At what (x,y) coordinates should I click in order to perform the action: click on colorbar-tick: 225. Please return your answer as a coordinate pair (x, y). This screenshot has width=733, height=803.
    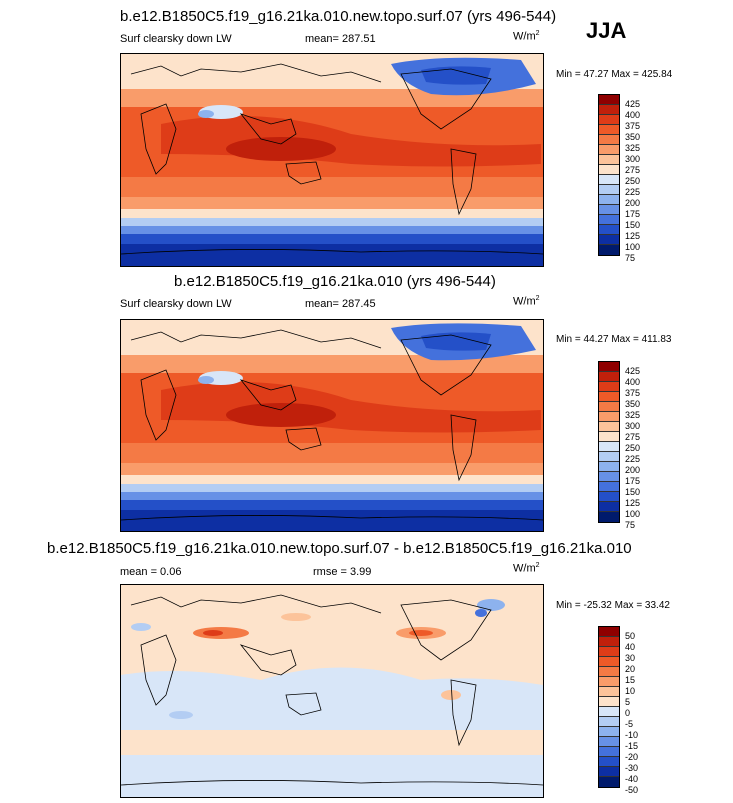
    Looking at the image, I should click on (633, 459).